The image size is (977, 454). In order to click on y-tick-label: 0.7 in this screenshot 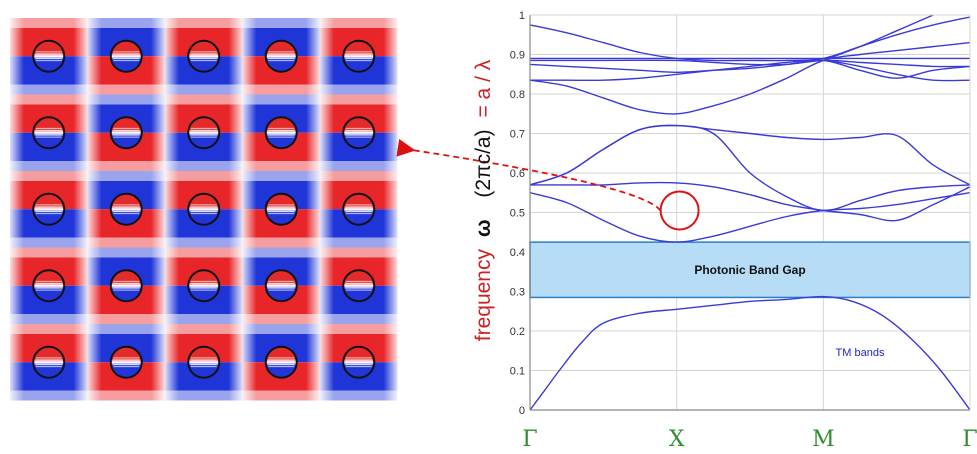, I will do `click(517, 135)`.